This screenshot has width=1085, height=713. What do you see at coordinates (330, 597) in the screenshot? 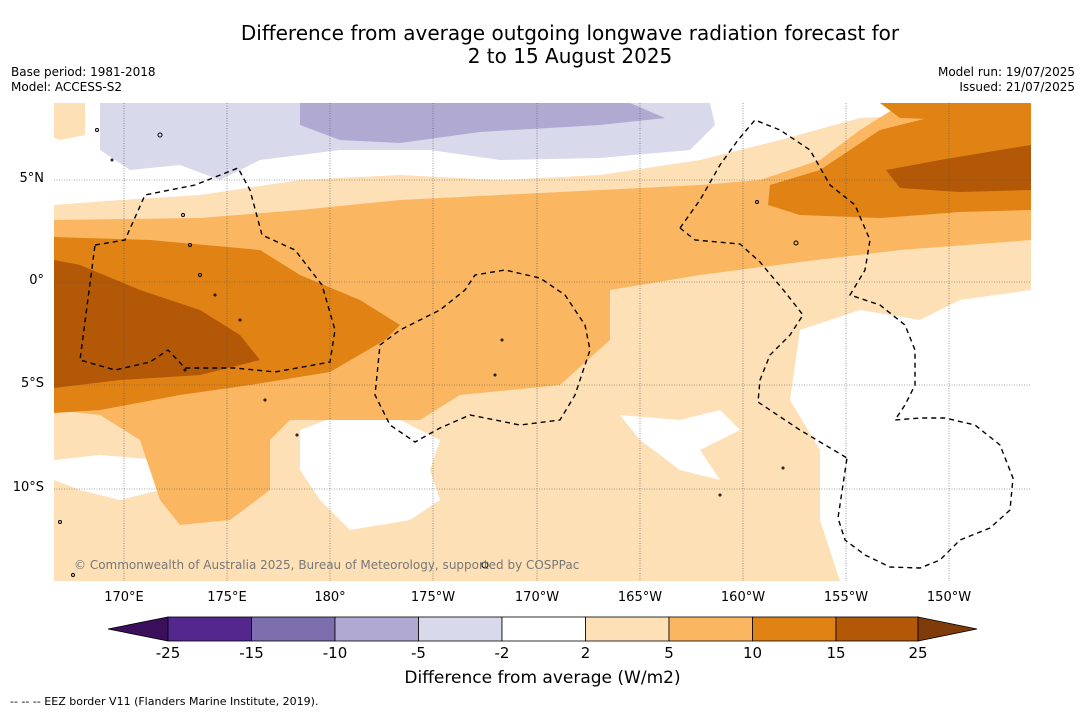
I see `lon-label: 180°` at bounding box center [330, 597].